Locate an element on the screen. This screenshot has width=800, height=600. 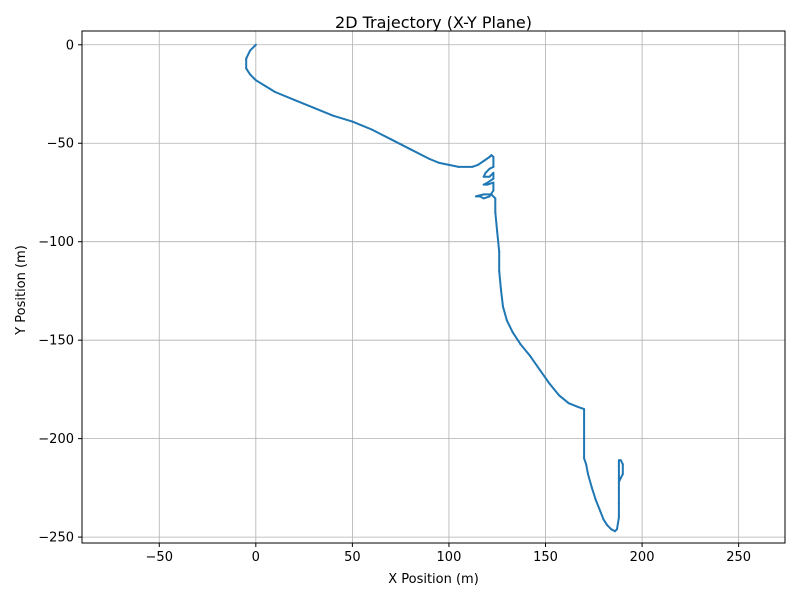
x-tick-label: 200 is located at coordinates (642, 557).